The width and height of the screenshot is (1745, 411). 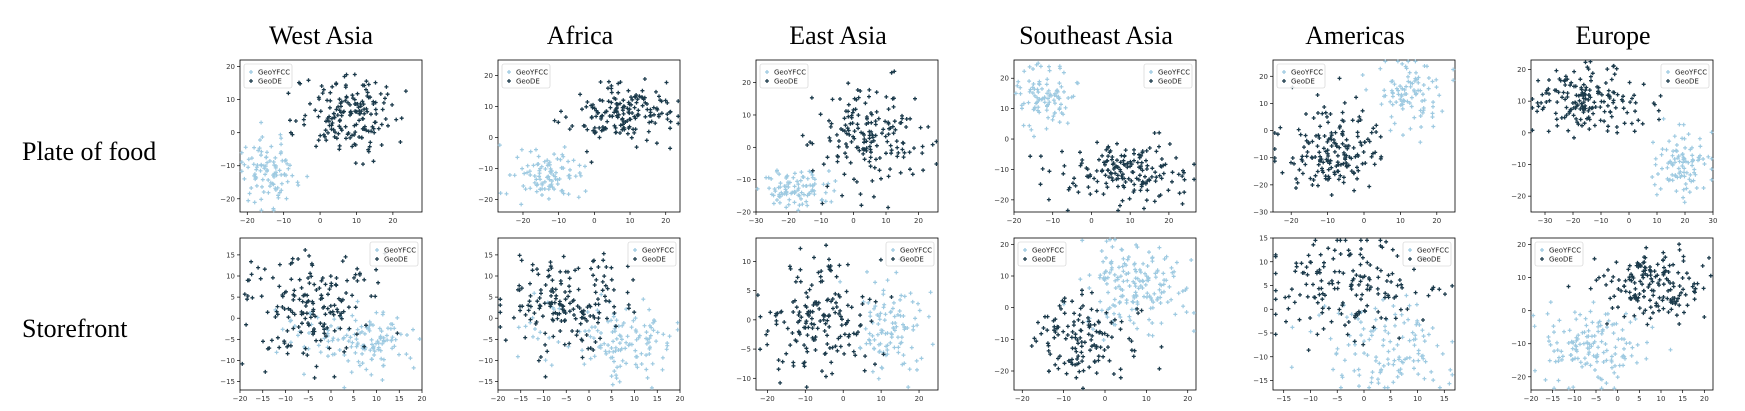 What do you see at coordinates (523, 221) in the screenshot?
I see `x-tick-label: −20` at bounding box center [523, 221].